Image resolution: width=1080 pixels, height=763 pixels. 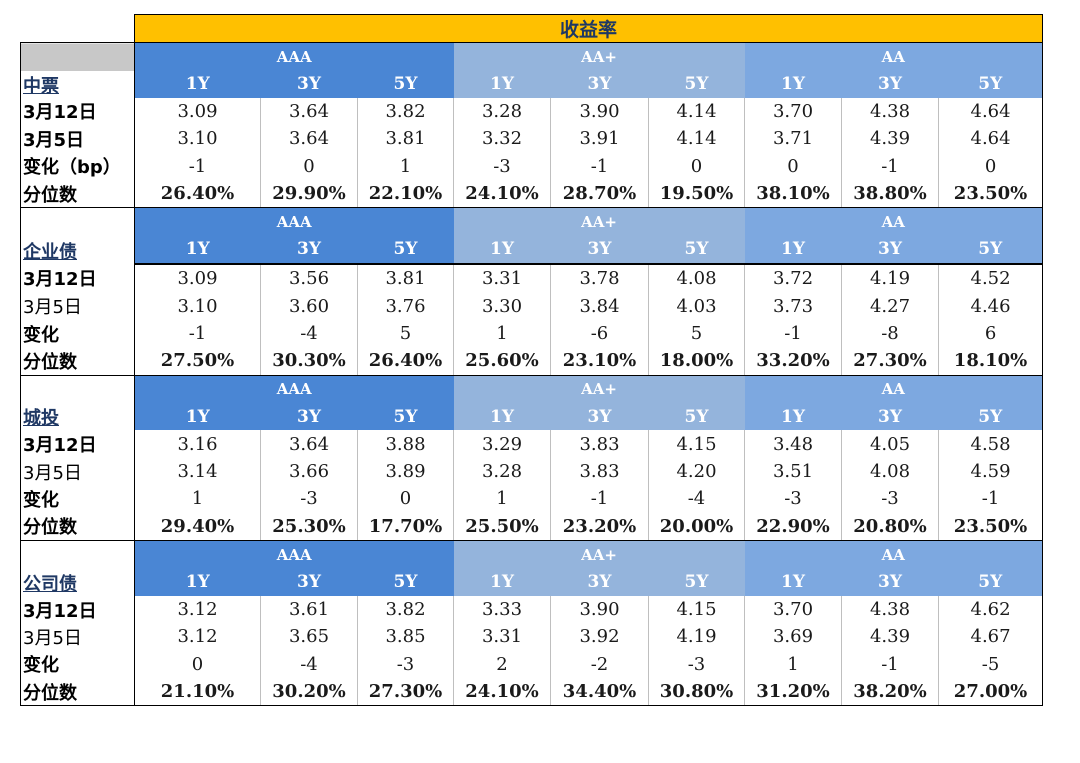 I want to click on grade-header: AA, so click(x=894, y=389).